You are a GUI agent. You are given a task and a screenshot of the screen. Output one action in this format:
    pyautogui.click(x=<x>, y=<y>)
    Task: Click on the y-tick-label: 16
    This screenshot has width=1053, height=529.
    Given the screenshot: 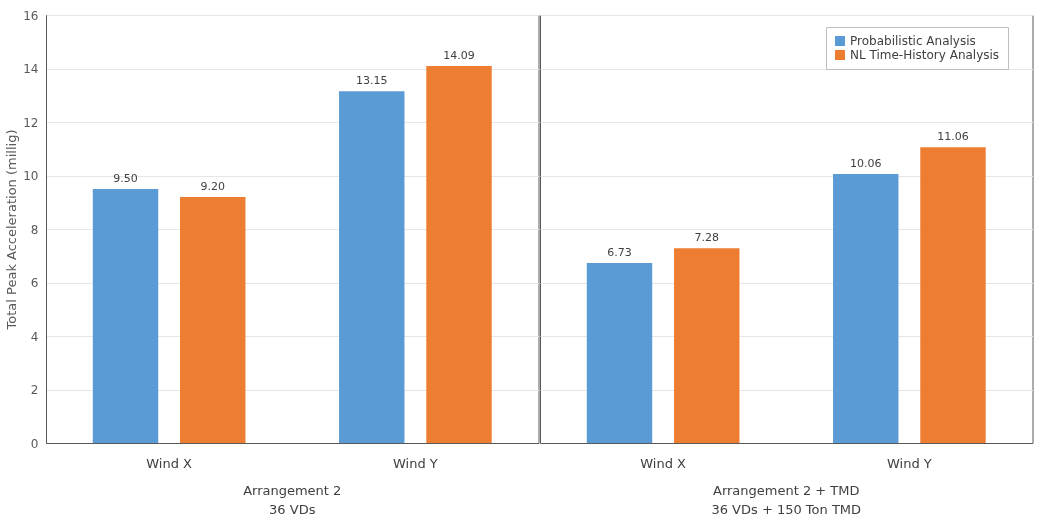 What is the action you would take?
    pyautogui.click(x=31, y=15)
    